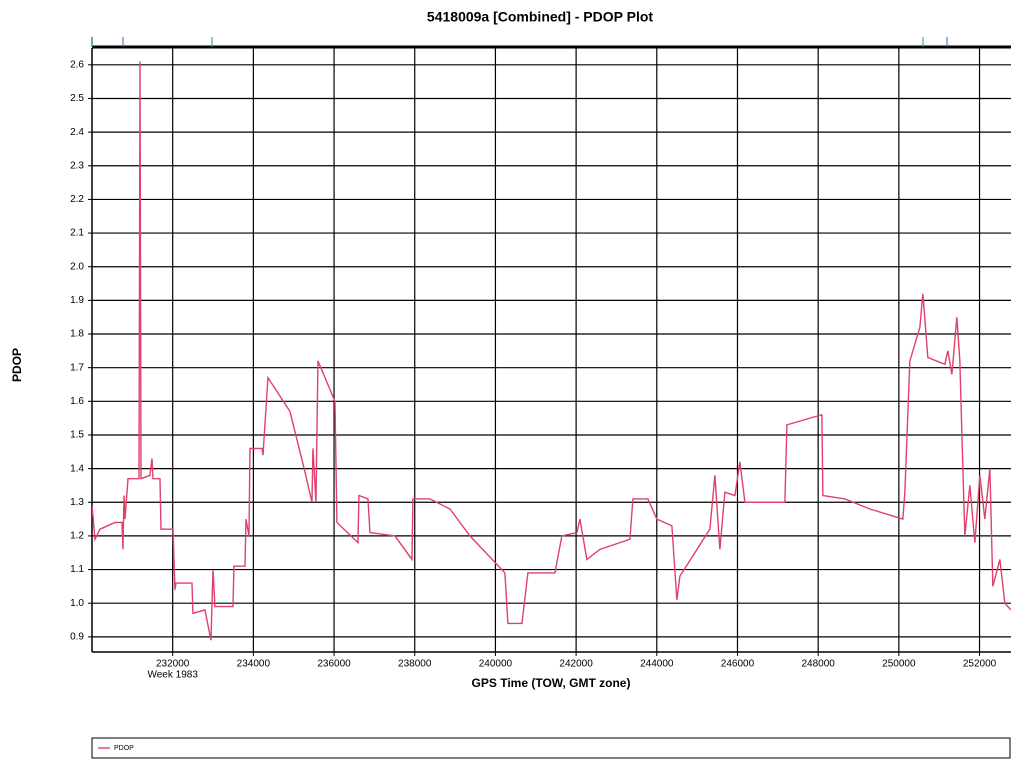 Image resolution: width=1011 pixels, height=759 pixels. What do you see at coordinates (77, 502) in the screenshot?
I see `y-tick-label: 1.3` at bounding box center [77, 502].